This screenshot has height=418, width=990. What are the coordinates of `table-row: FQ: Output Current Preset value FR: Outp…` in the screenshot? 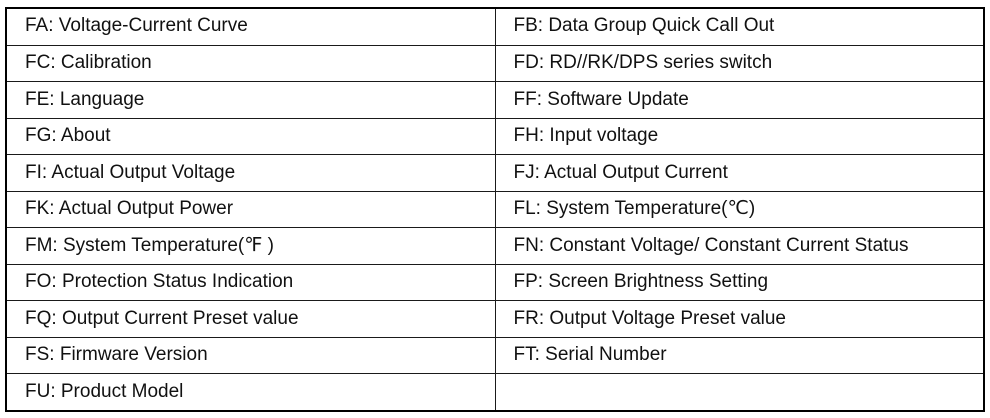 It's located at (495, 319).